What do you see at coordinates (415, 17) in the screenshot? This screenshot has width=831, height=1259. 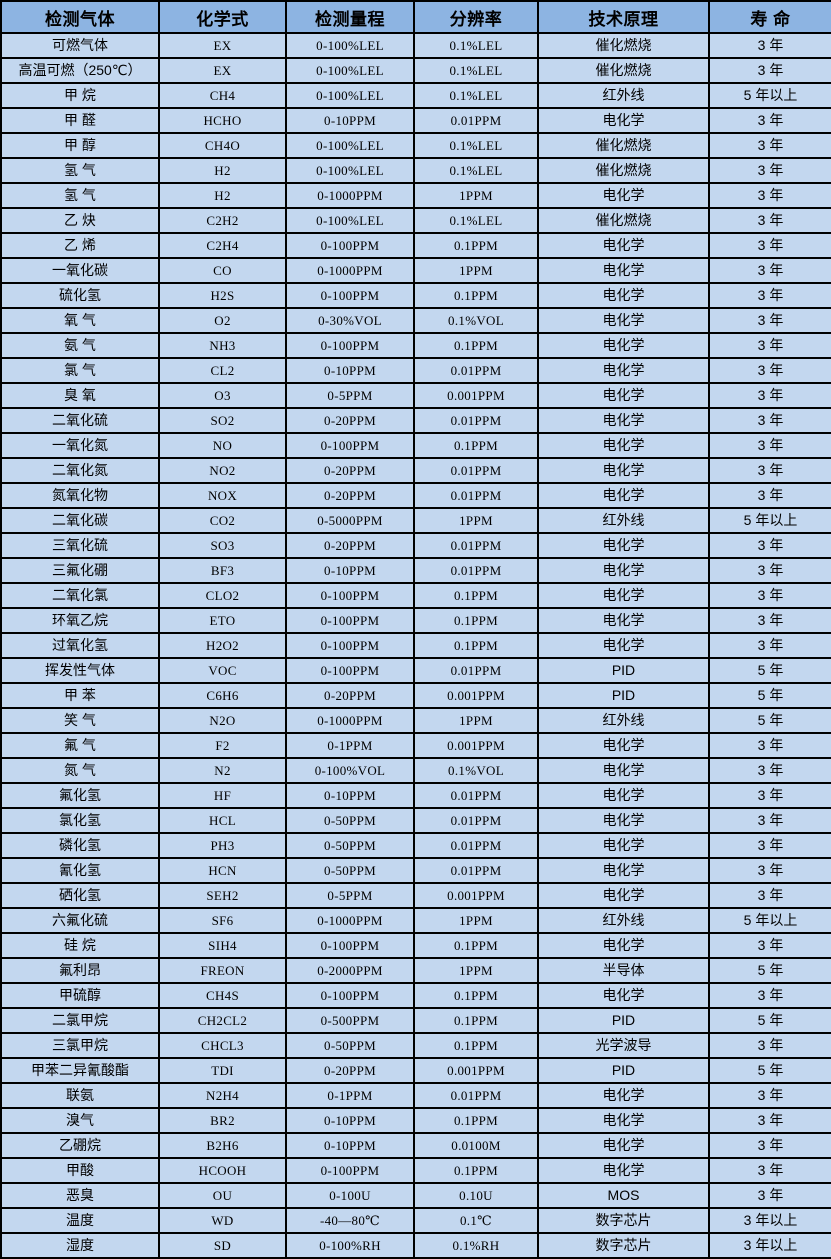 I see `table-header: 检测气体 化学式 检测量程 分辨率 技术原理 寿 命` at bounding box center [415, 17].